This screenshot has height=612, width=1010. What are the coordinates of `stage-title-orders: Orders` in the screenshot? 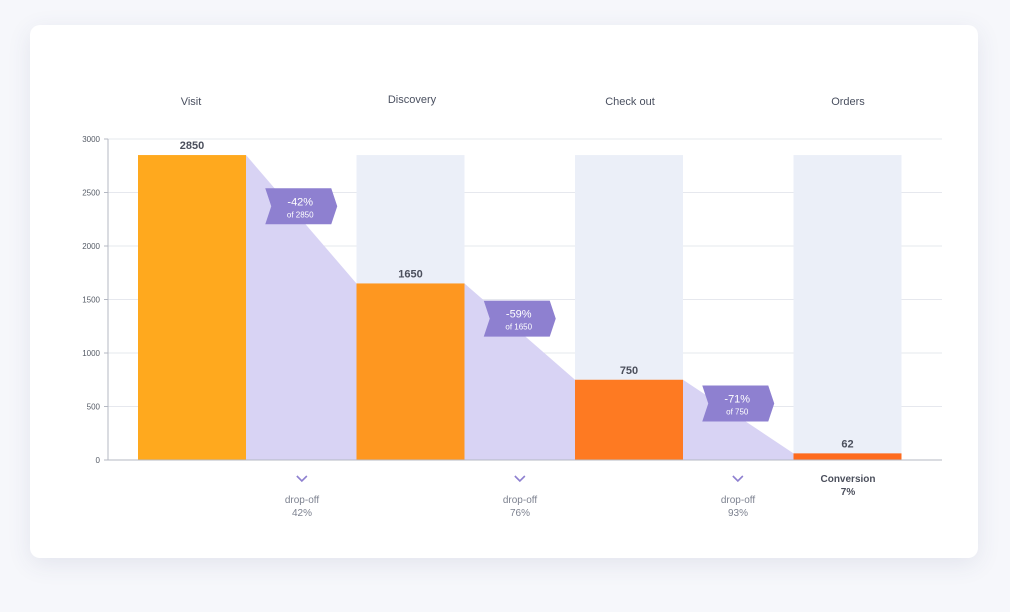 It's located at (848, 102).